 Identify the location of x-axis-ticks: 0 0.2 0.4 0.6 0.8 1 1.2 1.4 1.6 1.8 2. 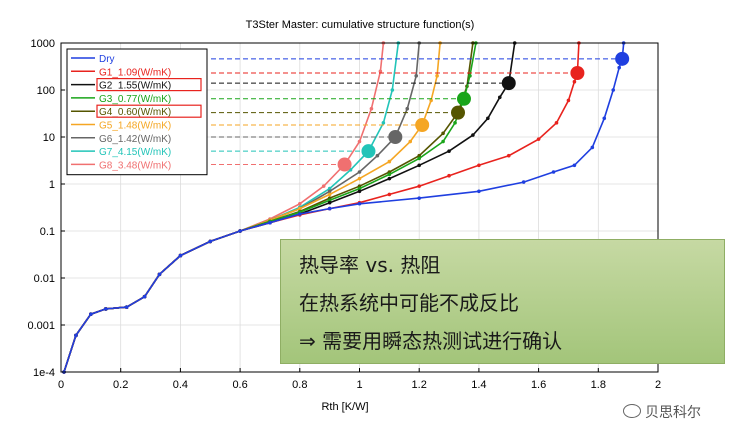
(359, 379).